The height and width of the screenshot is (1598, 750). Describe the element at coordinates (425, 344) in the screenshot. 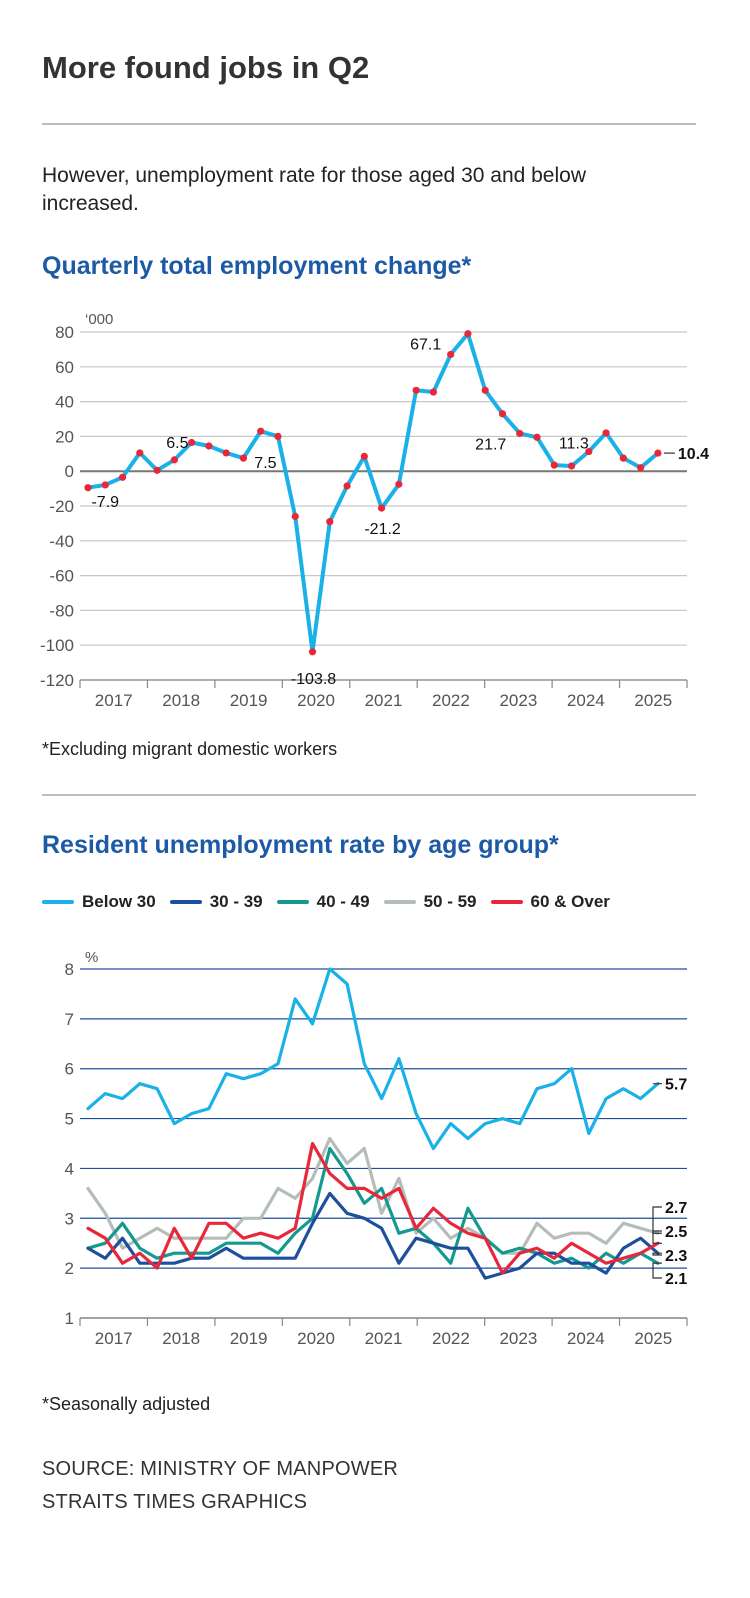

I see `data-label: 67.1` at that location.